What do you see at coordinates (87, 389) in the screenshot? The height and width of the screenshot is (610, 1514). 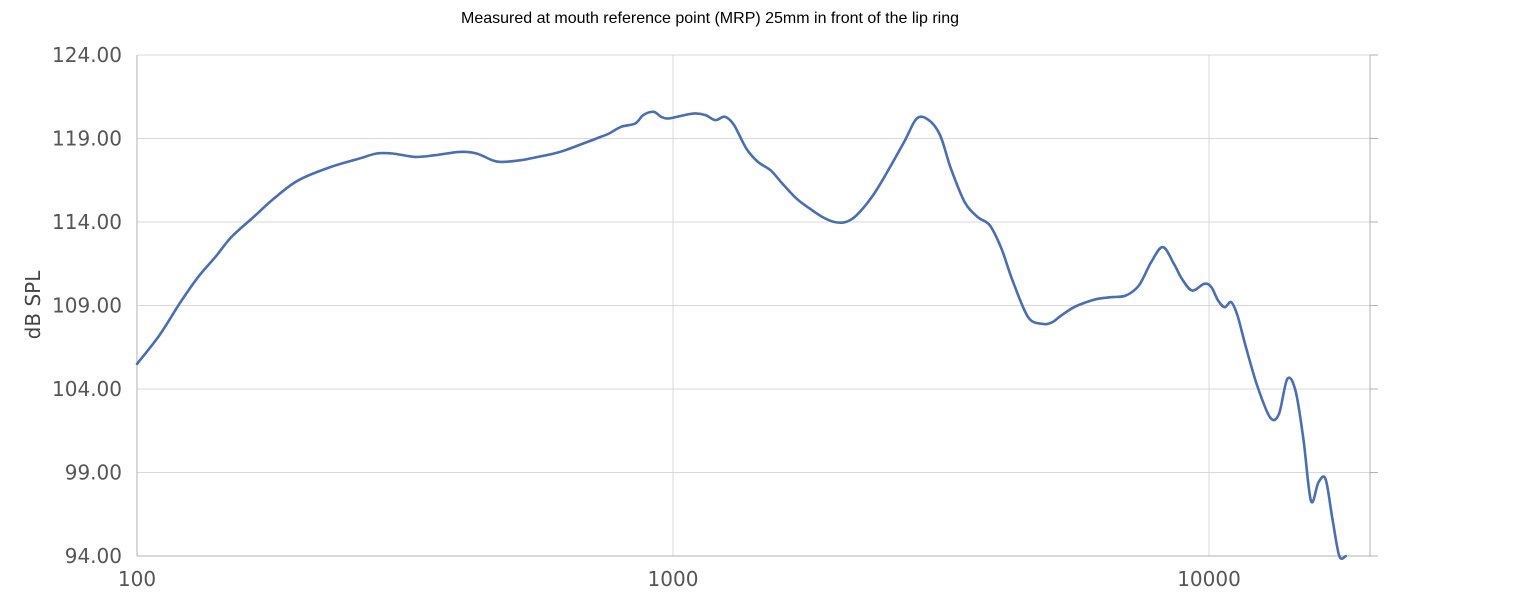 I see `y-tick-label: 104.00` at bounding box center [87, 389].